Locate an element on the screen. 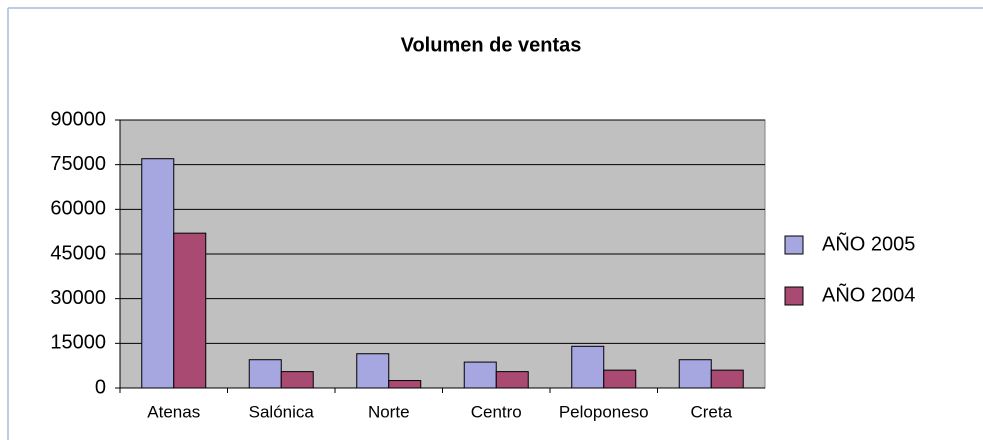  y-tick-label: 90000 is located at coordinates (78, 119).